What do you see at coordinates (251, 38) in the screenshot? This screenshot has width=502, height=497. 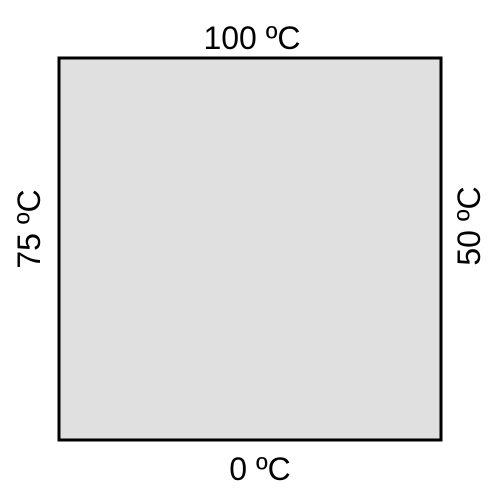 I see `top-boundary-label: 100 ºC` at bounding box center [251, 38].